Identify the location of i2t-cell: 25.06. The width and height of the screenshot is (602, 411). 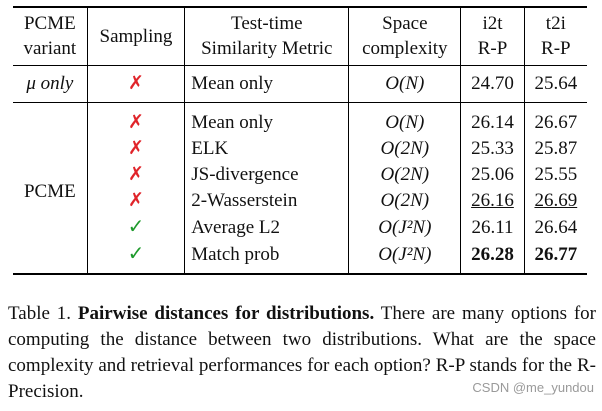
(492, 175).